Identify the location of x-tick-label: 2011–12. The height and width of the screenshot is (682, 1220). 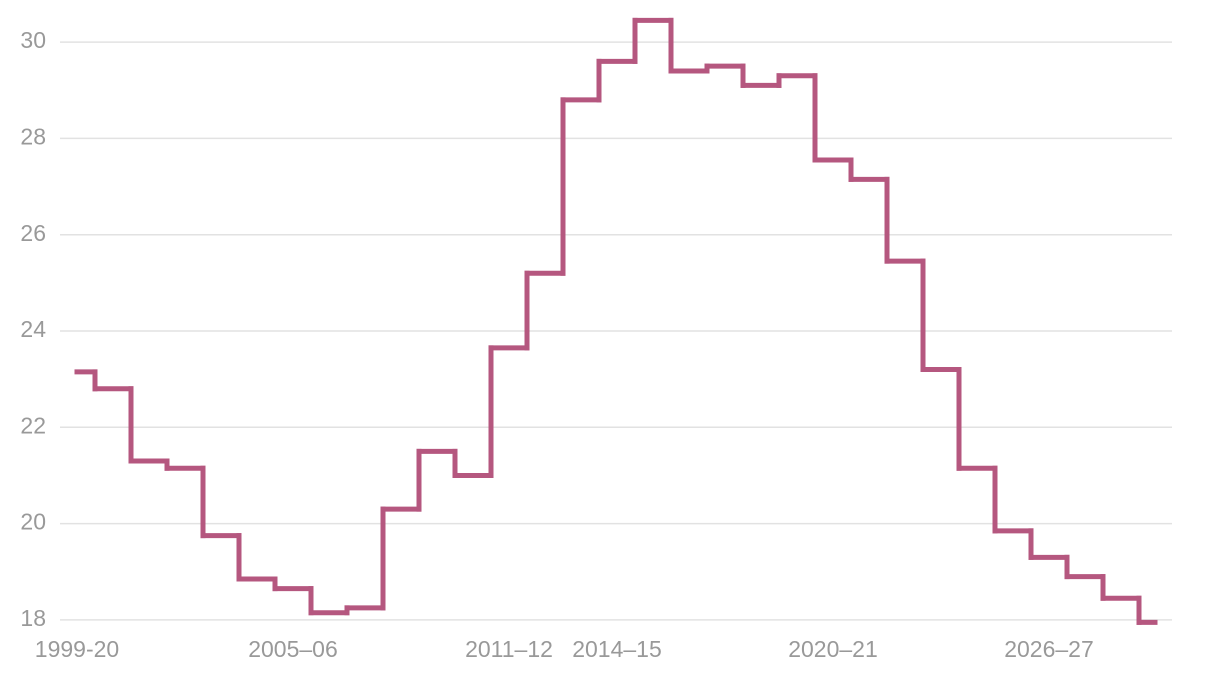
(509, 649).